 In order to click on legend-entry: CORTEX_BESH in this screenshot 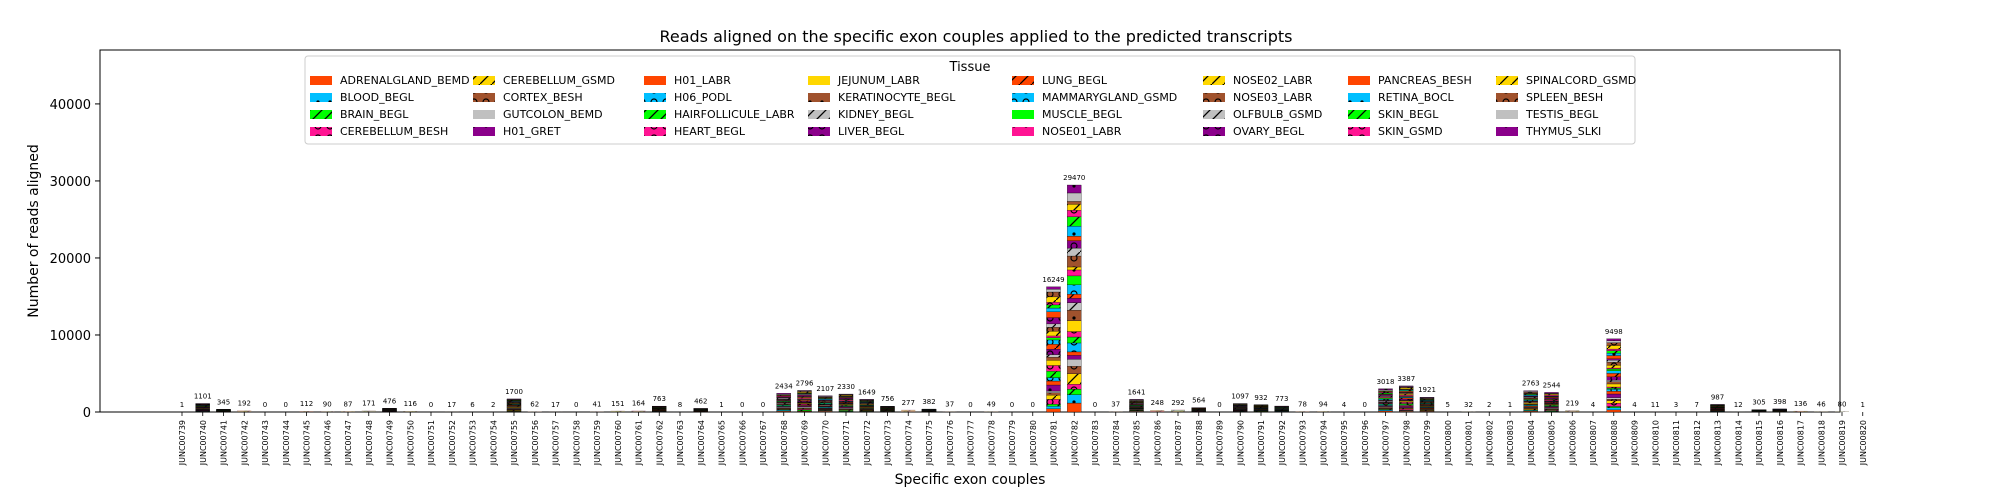, I will do `click(528, 97)`.